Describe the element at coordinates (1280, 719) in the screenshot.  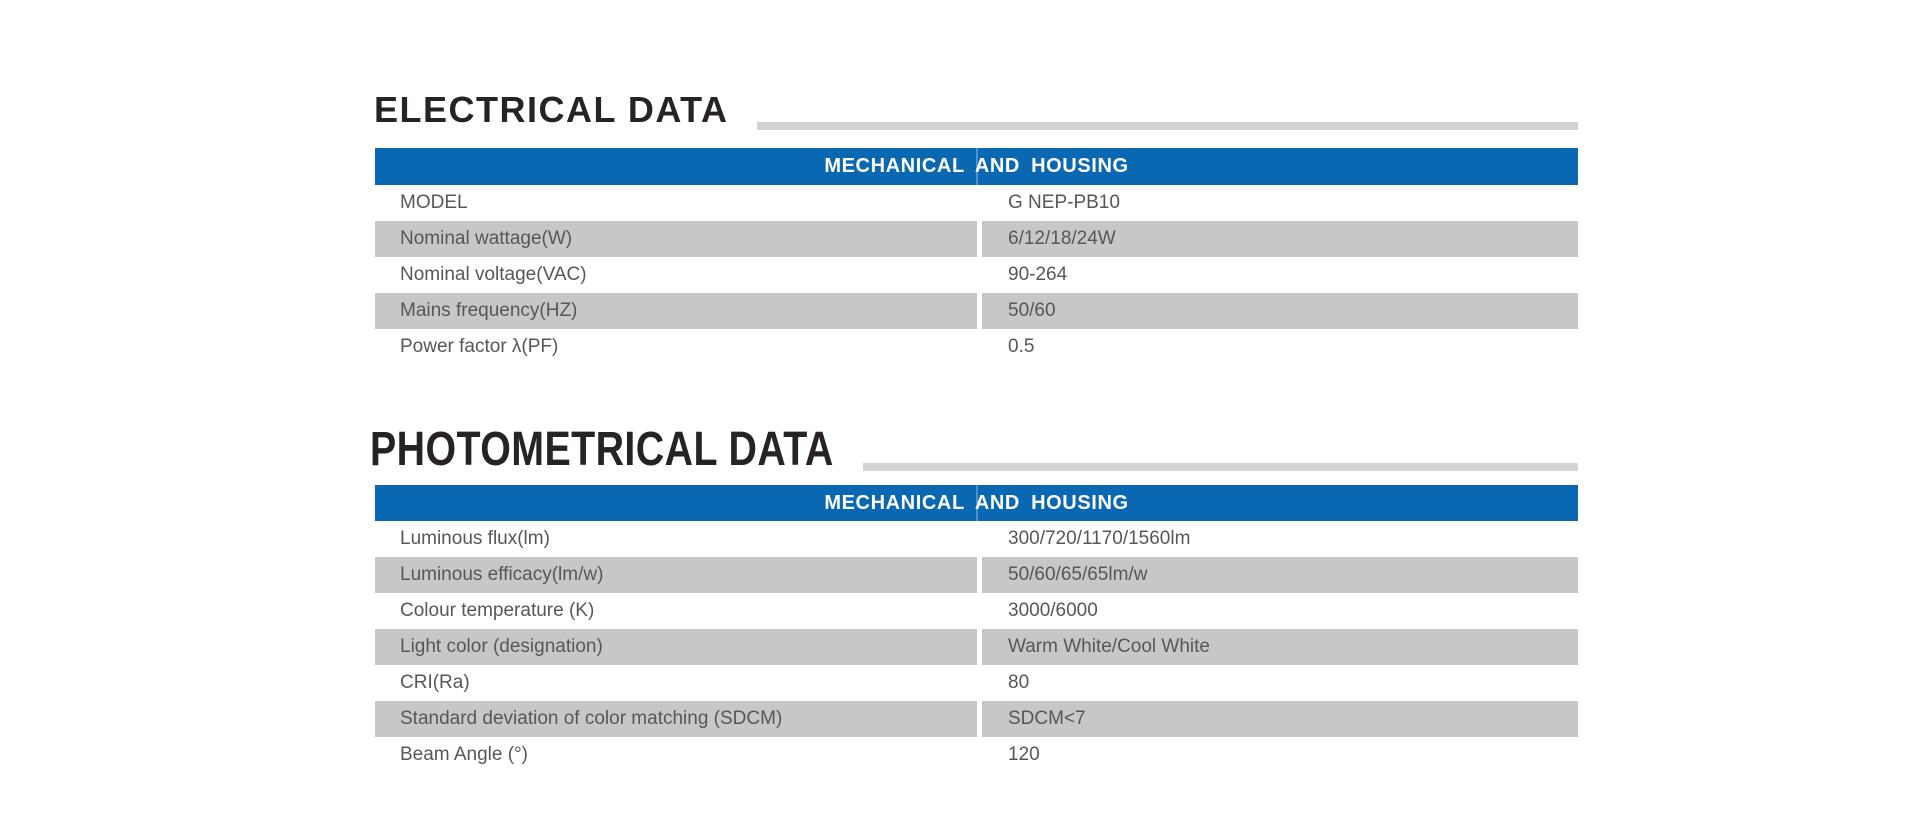
I see `row-value: SDCM<7` at that location.